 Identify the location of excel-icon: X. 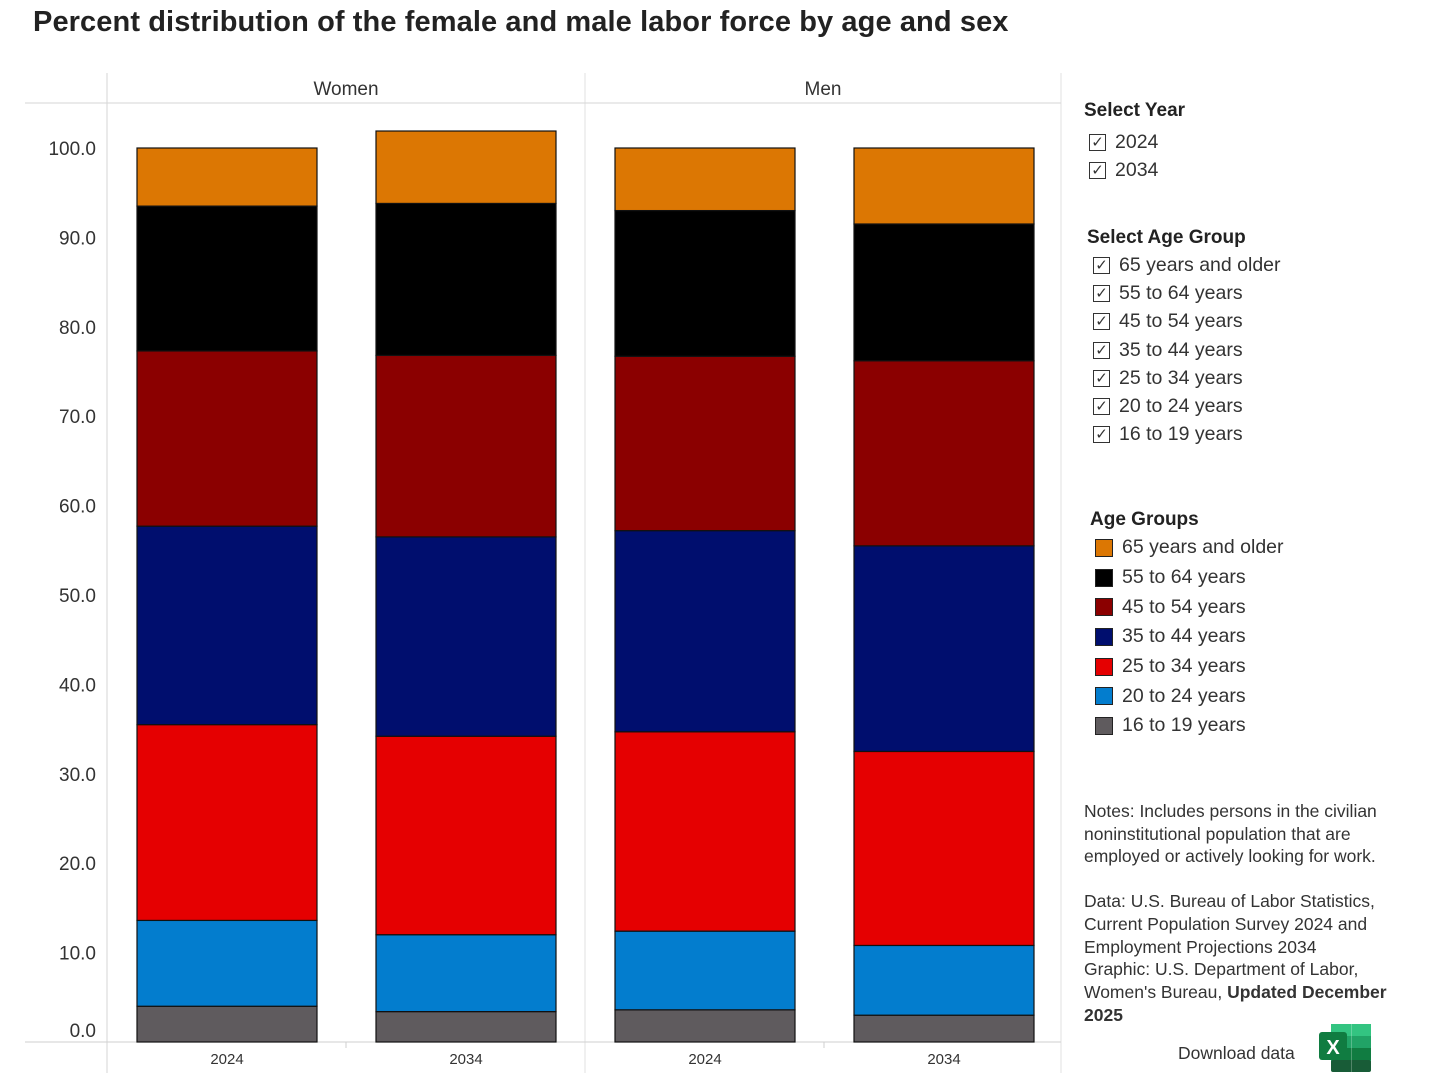
(1344, 1048).